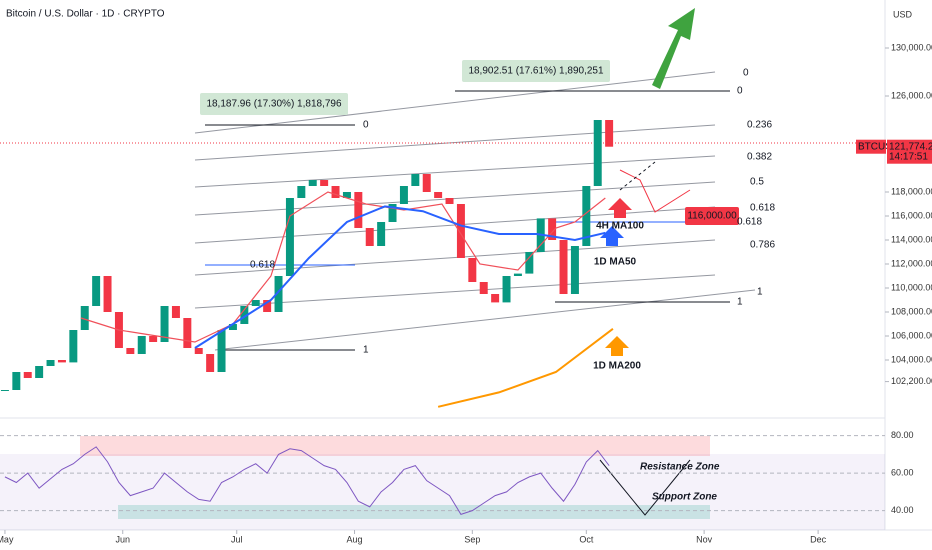  What do you see at coordinates (85, 14) in the screenshot?
I see `title: Bitcoin / U.S. Dollar · 1D · CRYPTO` at bounding box center [85, 14].